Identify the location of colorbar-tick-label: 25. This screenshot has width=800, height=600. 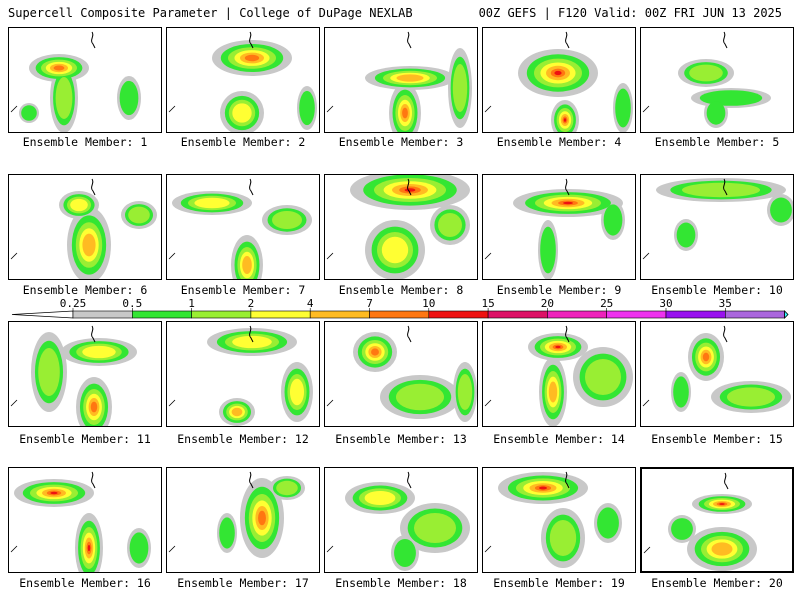
(606, 303).